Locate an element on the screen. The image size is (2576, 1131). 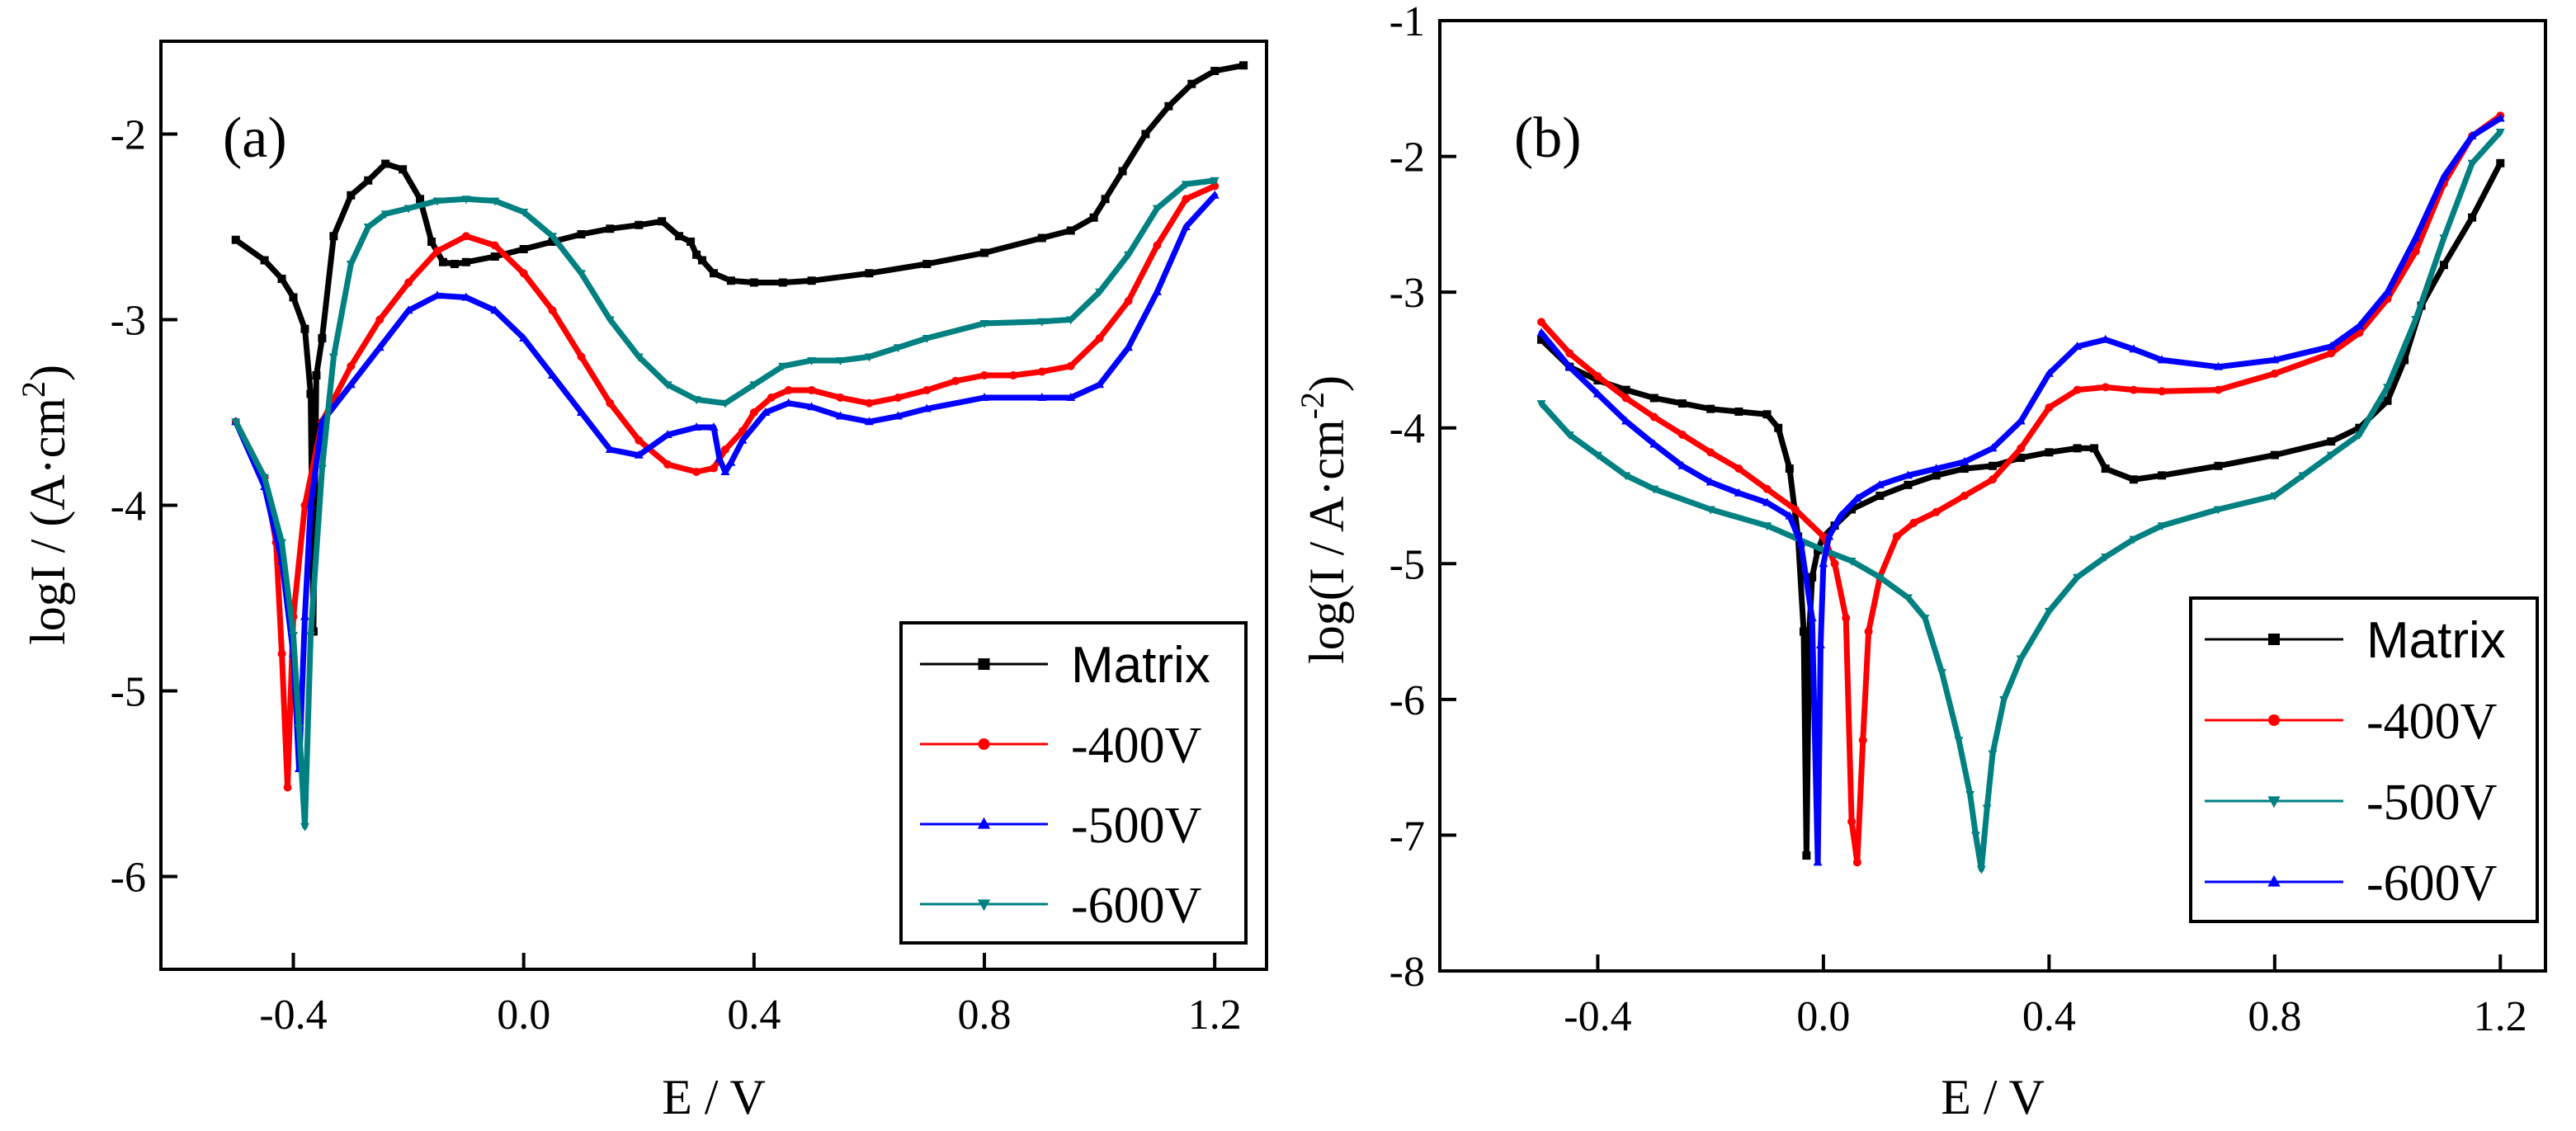
y-axis-title-b-sup: -2 is located at coordinates (1312, 405).